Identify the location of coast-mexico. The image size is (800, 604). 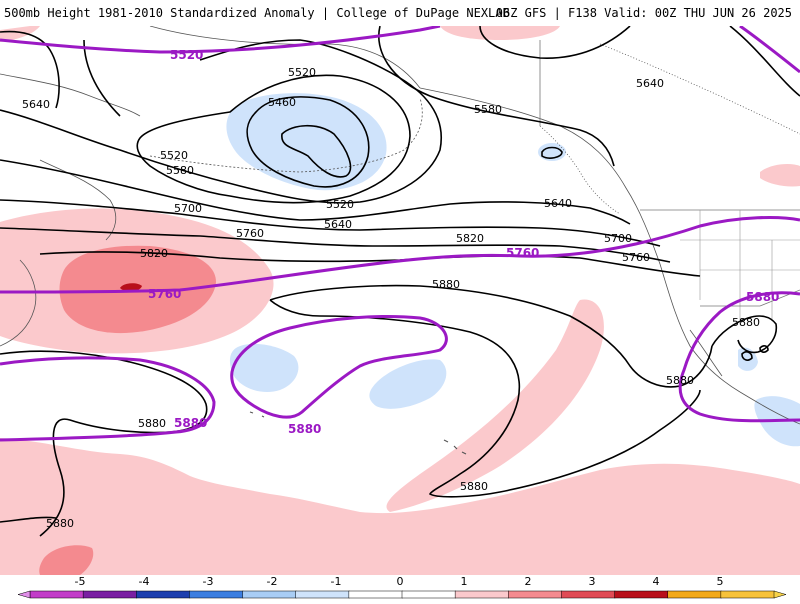
(769, 408).